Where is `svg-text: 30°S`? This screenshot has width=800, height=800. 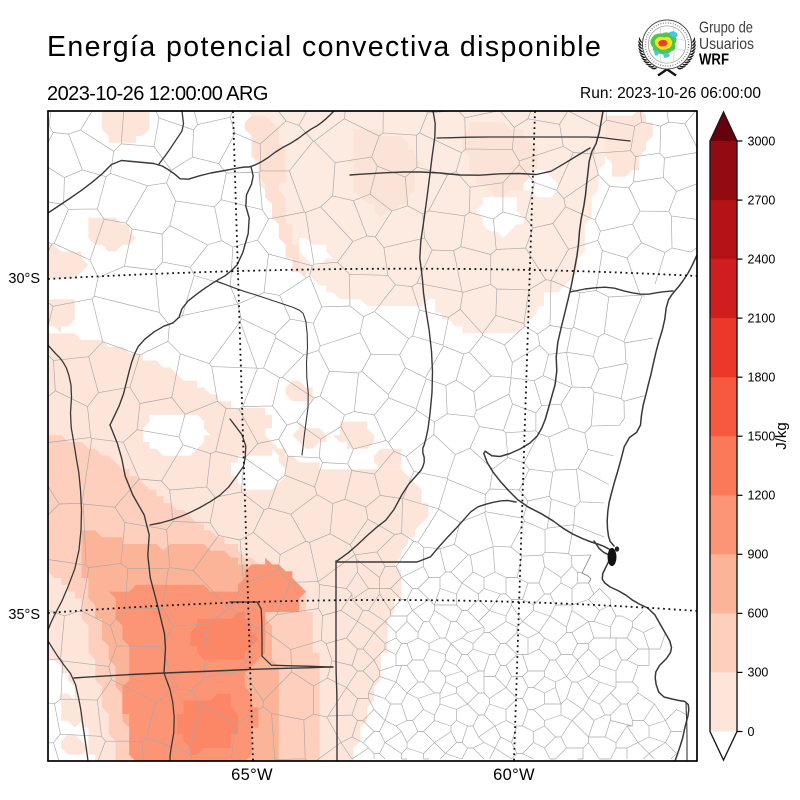
svg-text: 30°S is located at coordinates (24, 279).